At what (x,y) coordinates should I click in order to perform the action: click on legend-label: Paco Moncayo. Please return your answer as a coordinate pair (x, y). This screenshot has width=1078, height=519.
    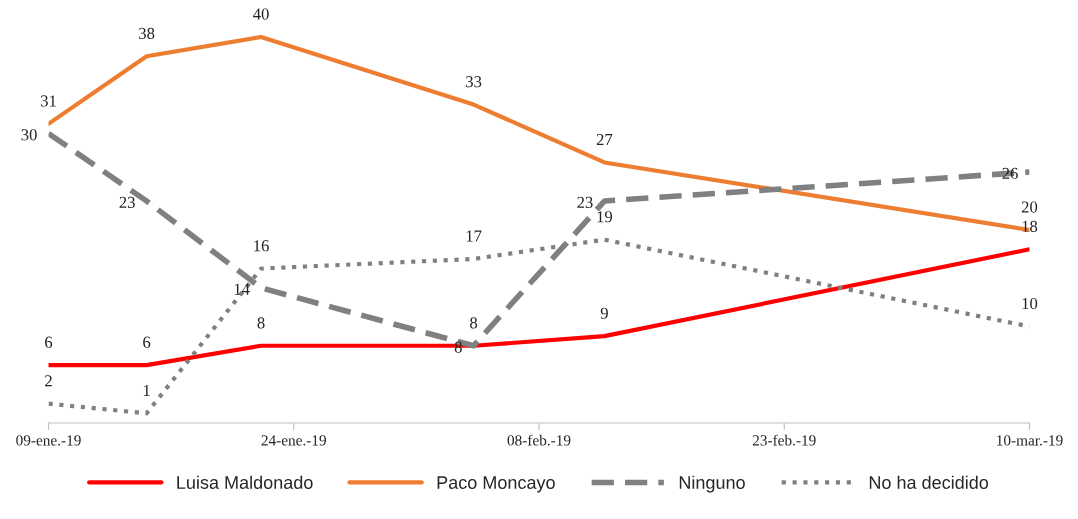
    Looking at the image, I should click on (496, 484).